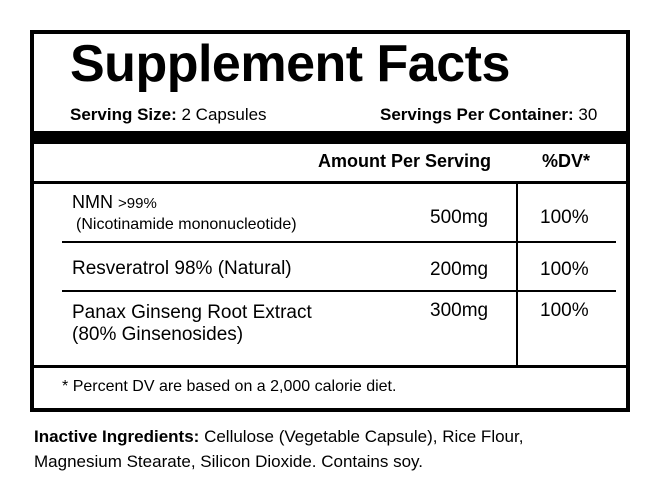 The width and height of the screenshot is (660, 500). Describe the element at coordinates (588, 114) in the screenshot. I see `servings-value: 30` at that location.